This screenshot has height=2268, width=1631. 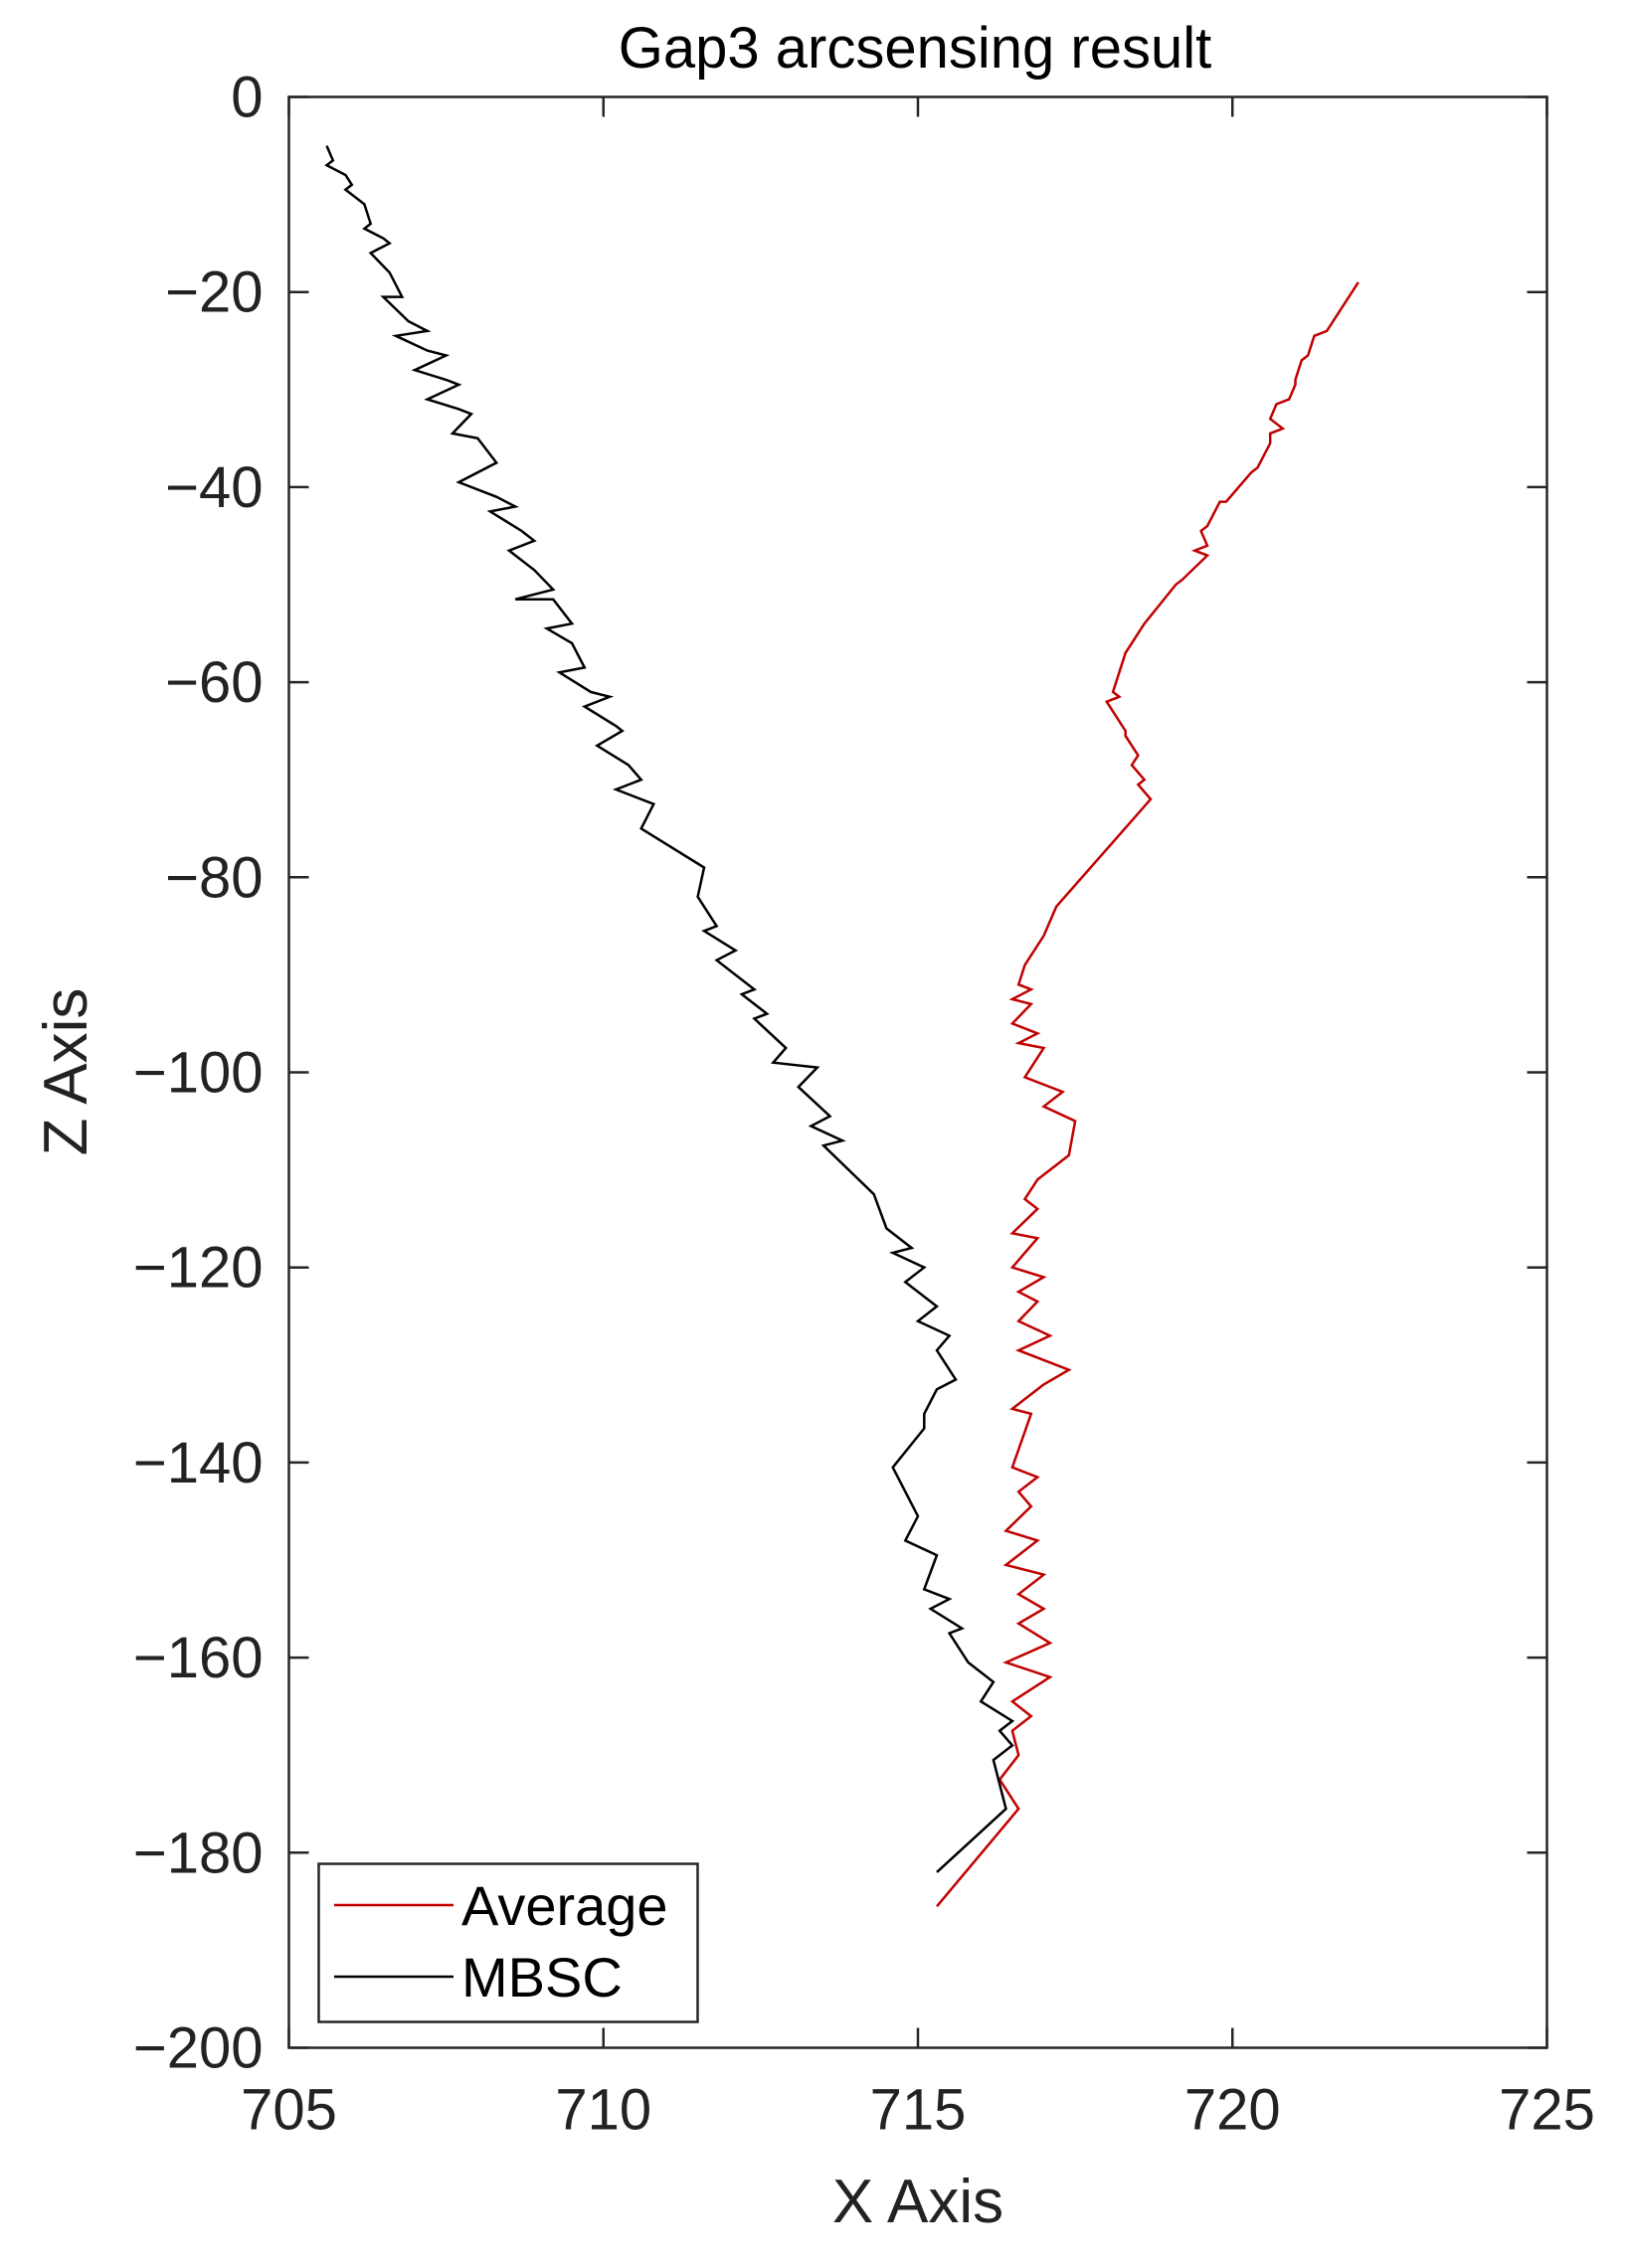 What do you see at coordinates (603, 2110) in the screenshot?
I see `x-tick-label: 710` at bounding box center [603, 2110].